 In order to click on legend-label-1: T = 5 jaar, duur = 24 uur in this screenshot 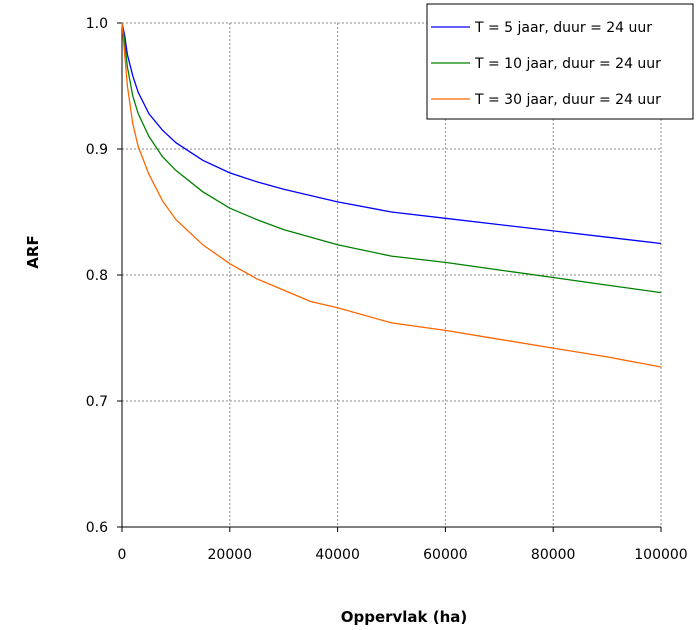, I will do `click(563, 28)`.